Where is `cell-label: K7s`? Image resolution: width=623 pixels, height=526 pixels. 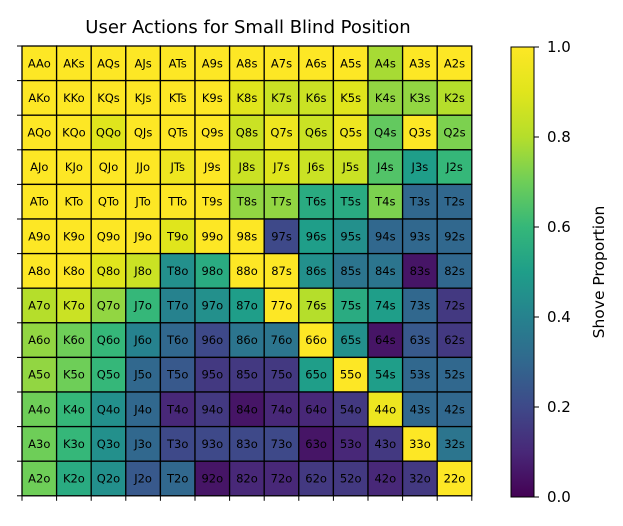 cell-label: K7s is located at coordinates (281, 98).